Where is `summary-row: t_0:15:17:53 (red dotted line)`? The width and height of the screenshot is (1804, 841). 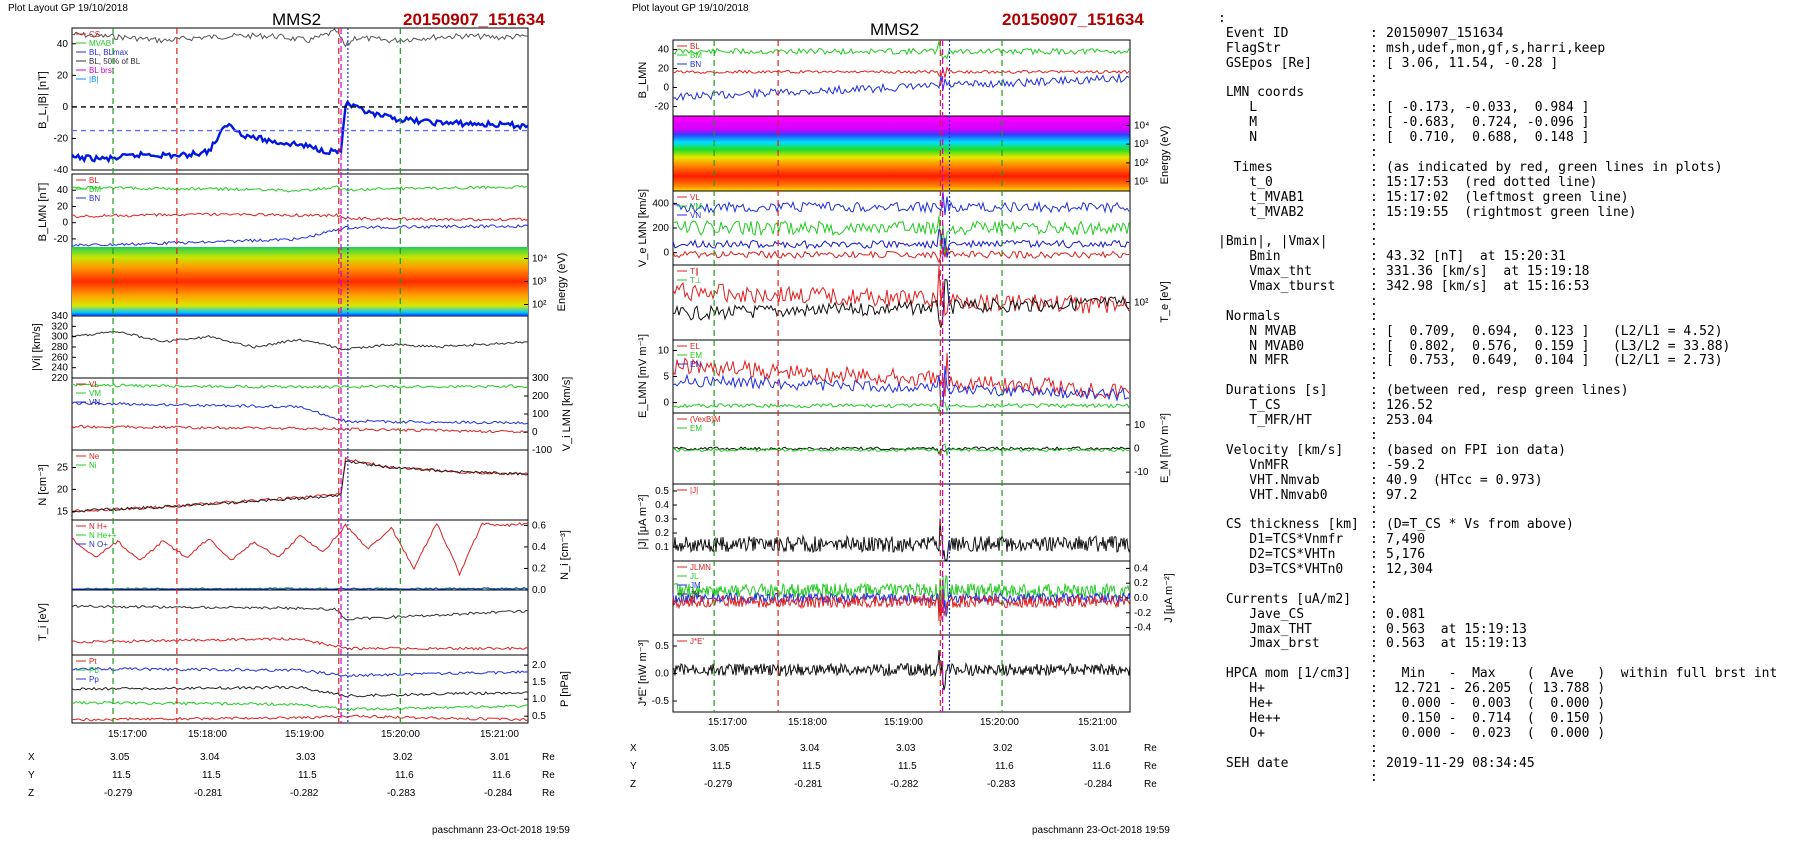
summary-row: t_0:15:17:53 (red dotted line) is located at coordinates (1497, 182).